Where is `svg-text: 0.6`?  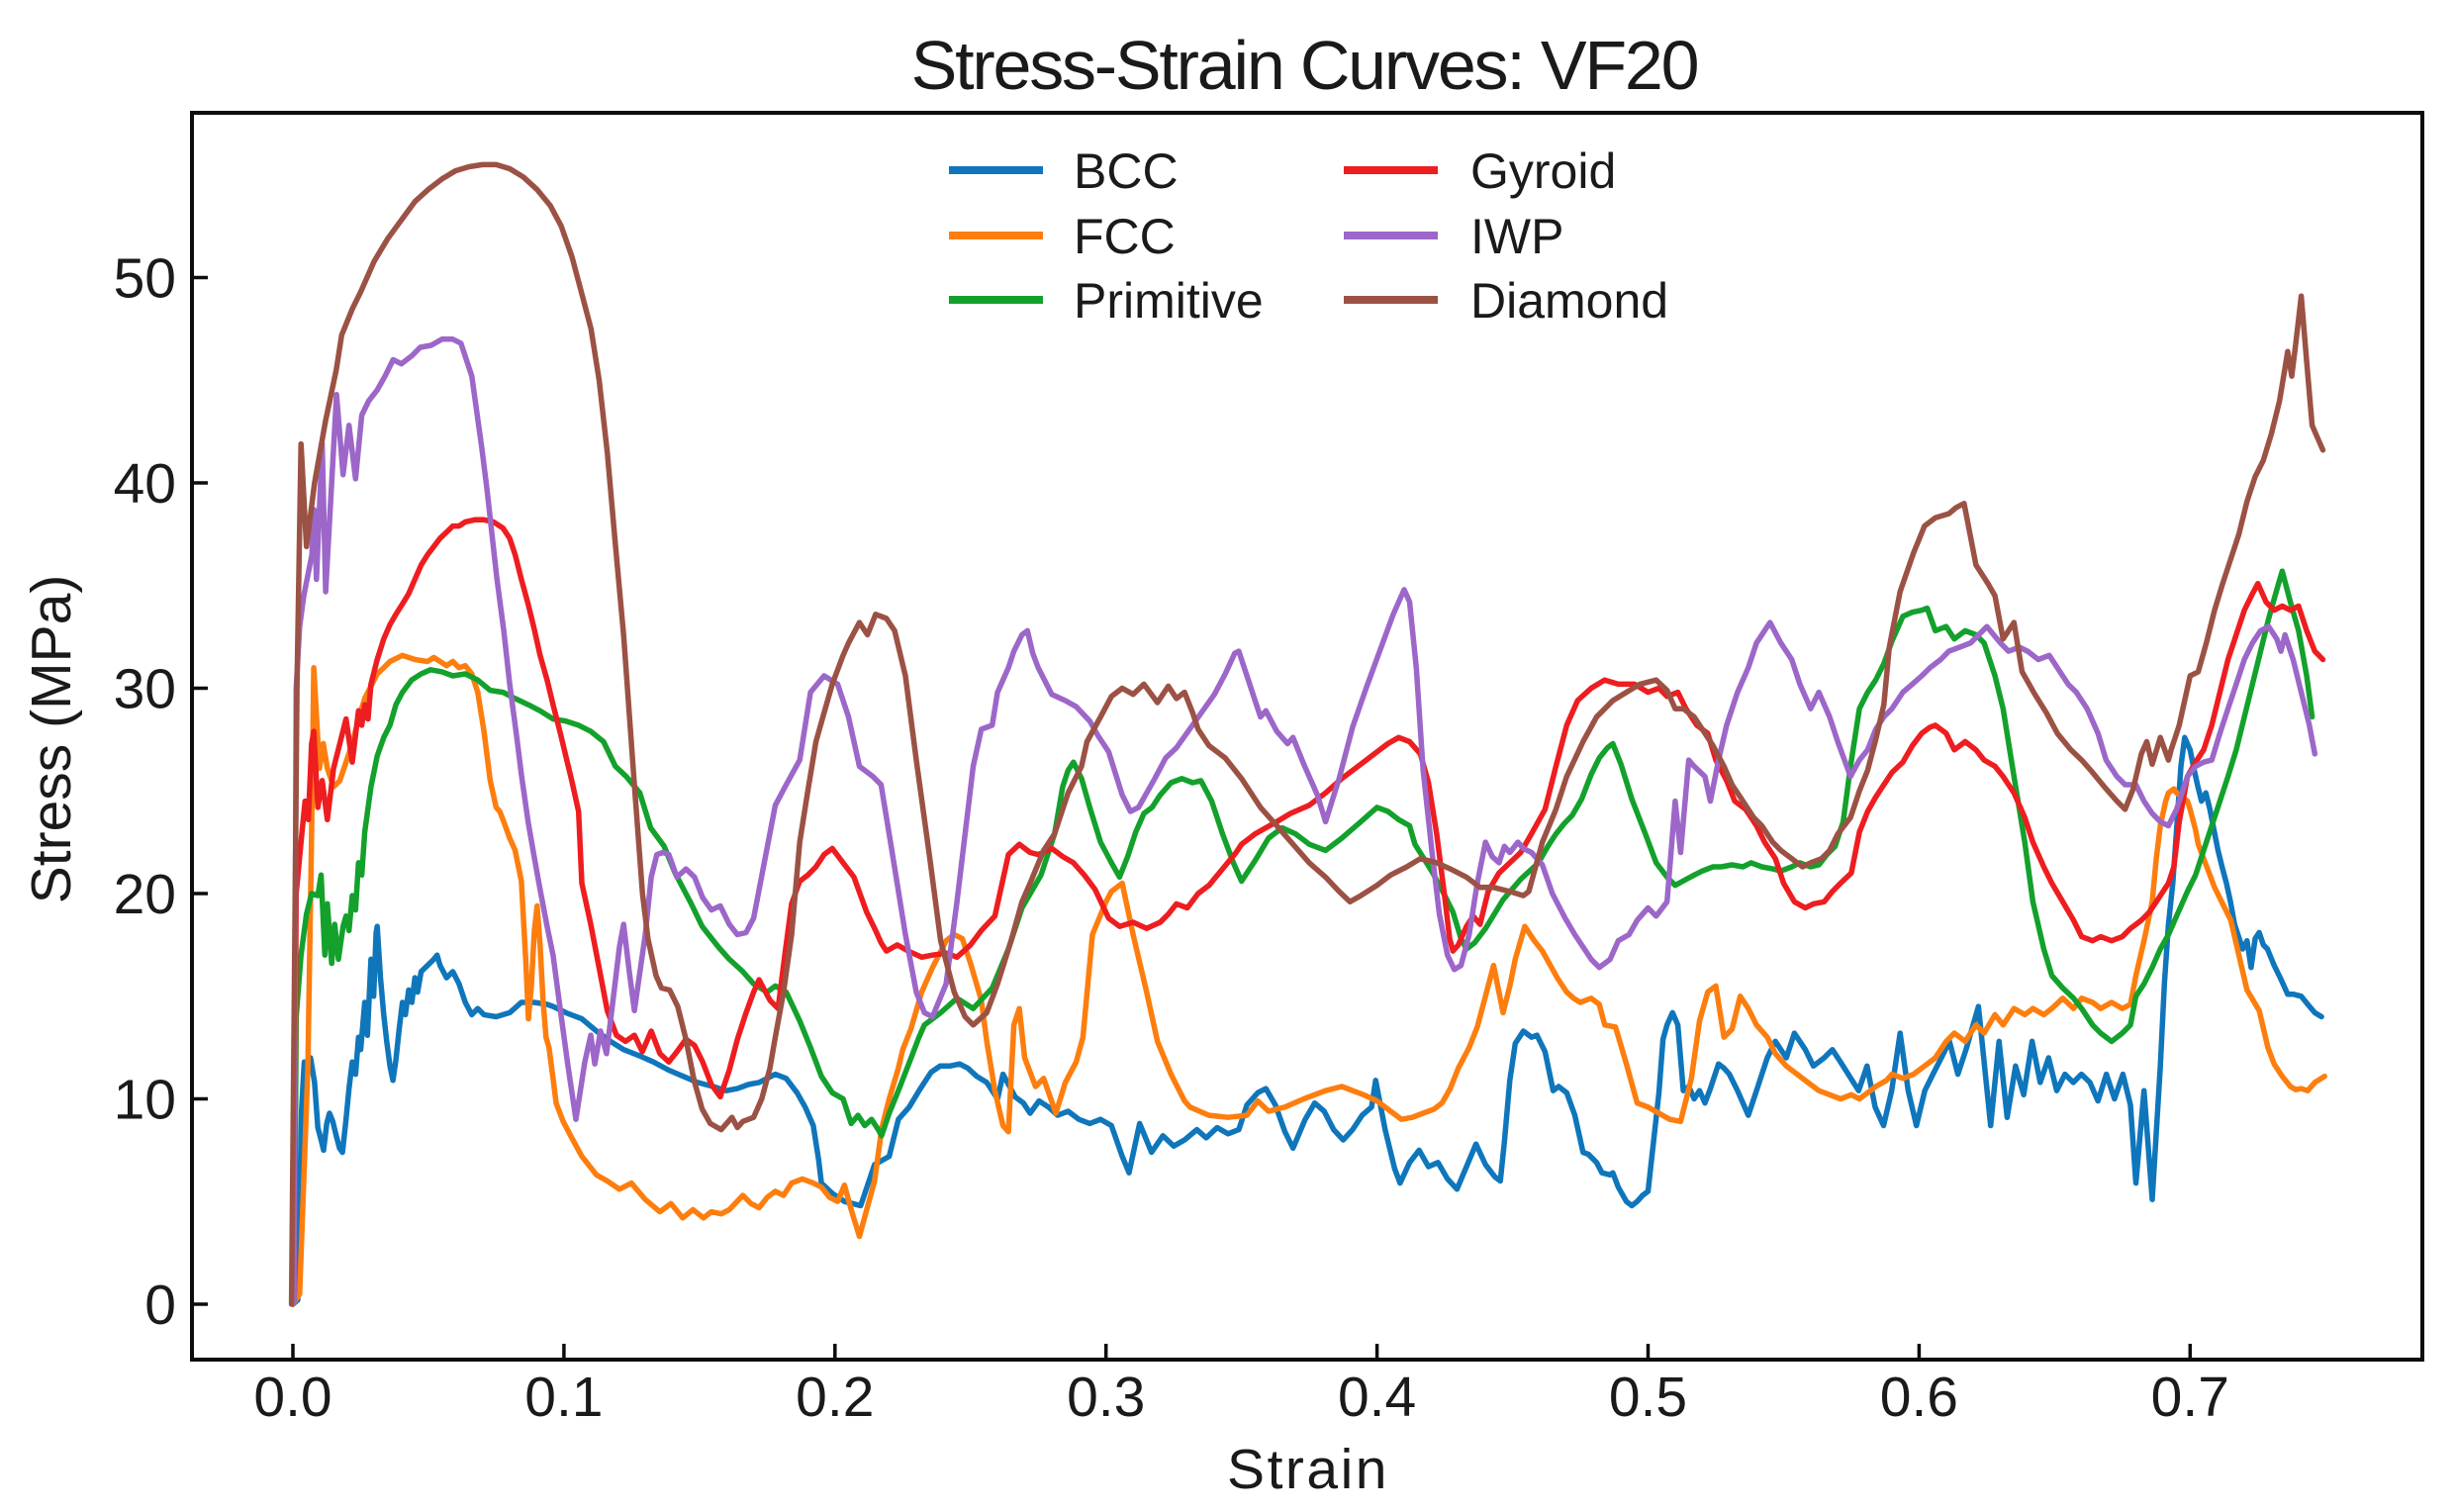
svg-text: 0.6 is located at coordinates (1919, 1397).